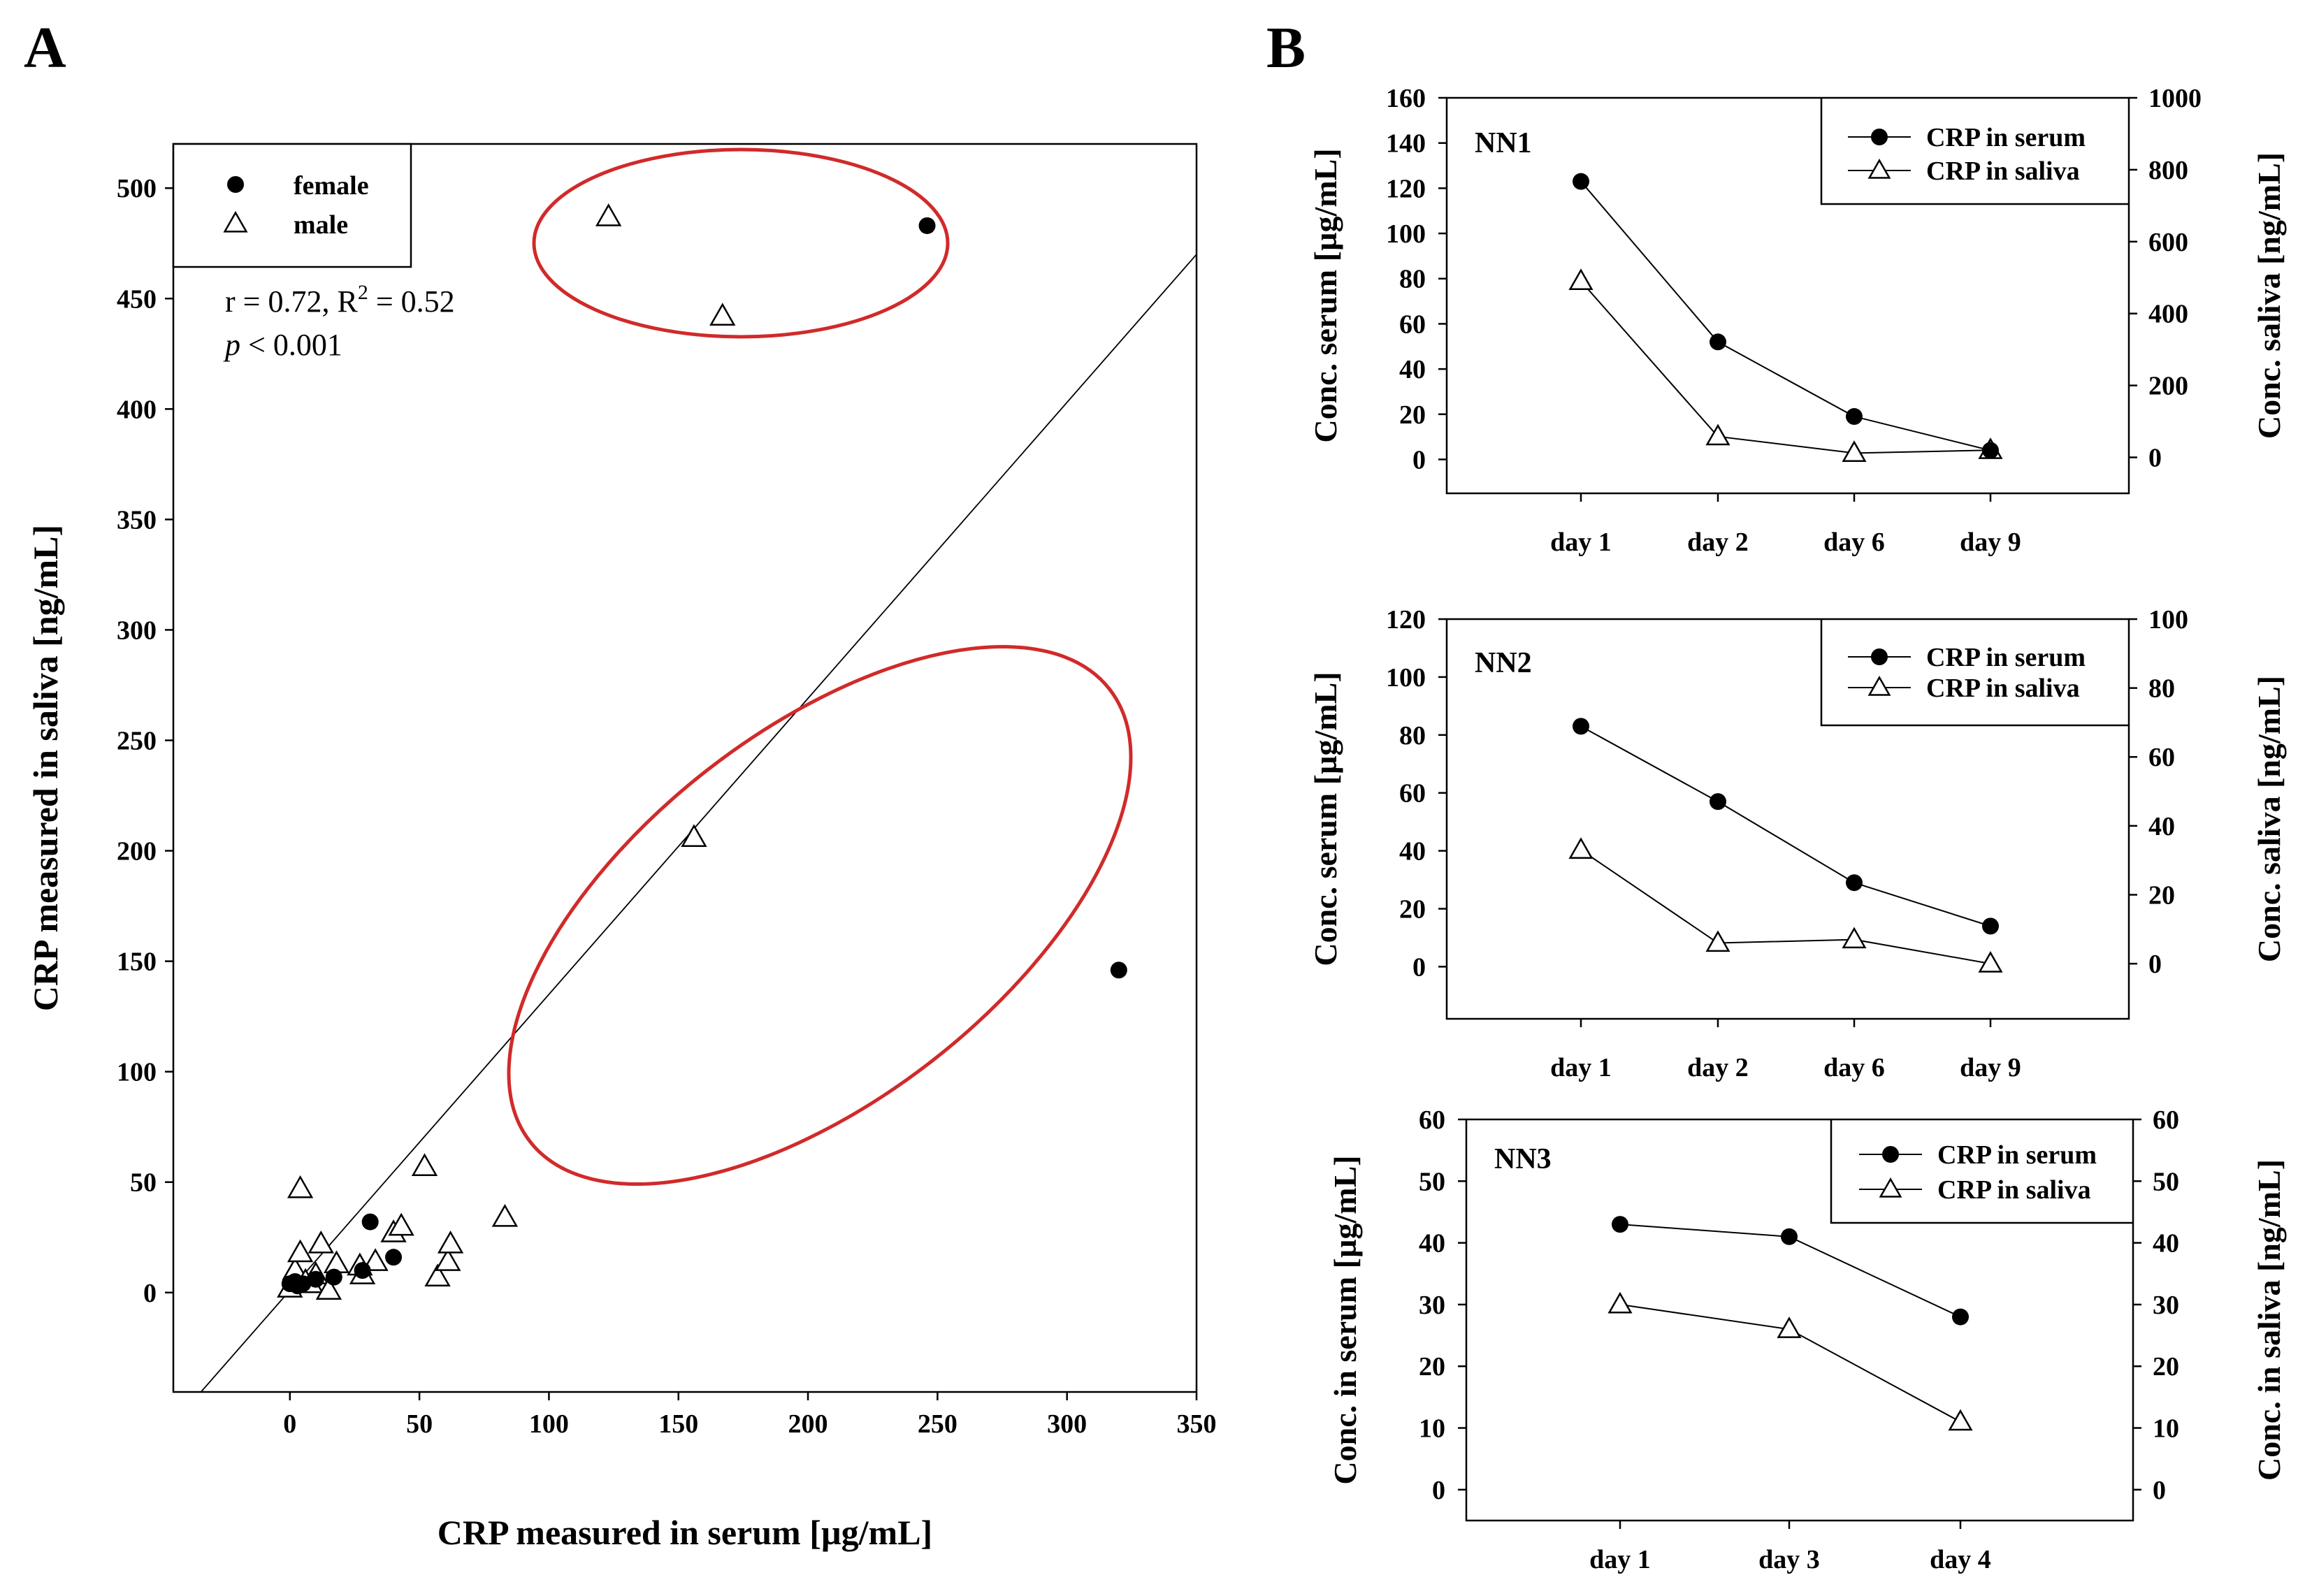  What do you see at coordinates (549, 1424) in the screenshot?
I see `x-tick-label: 100` at bounding box center [549, 1424].